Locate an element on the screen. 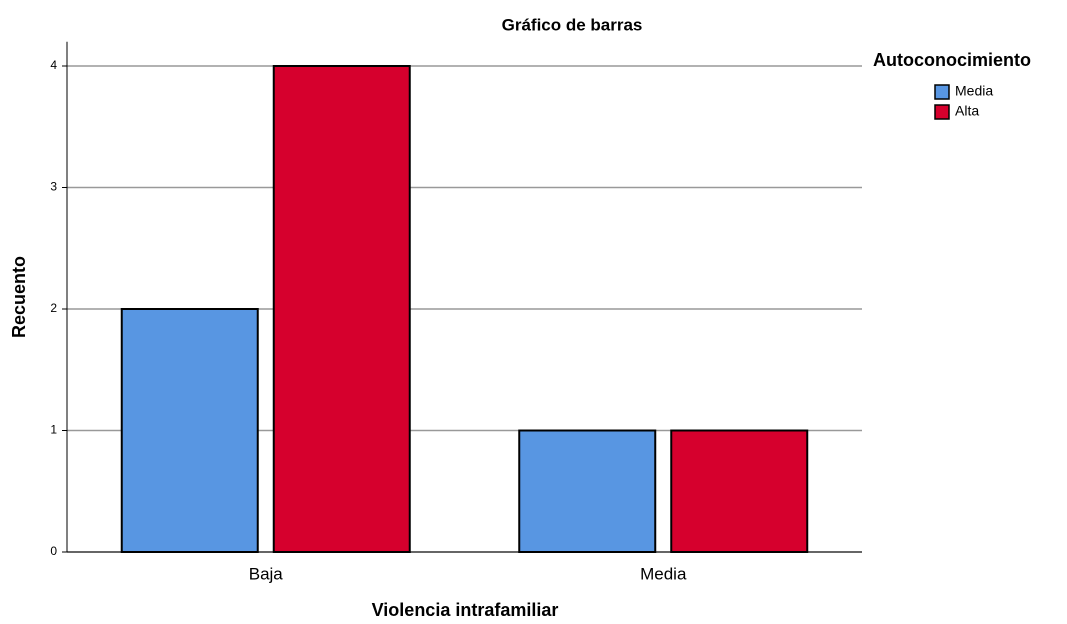  legend-title: Autoconocimiento is located at coordinates (952, 60).